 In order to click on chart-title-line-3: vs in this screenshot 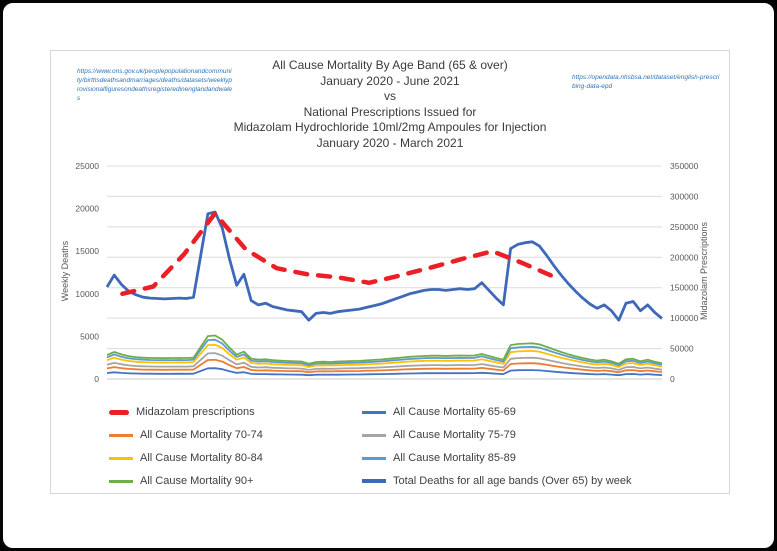, I will do `click(390, 96)`.